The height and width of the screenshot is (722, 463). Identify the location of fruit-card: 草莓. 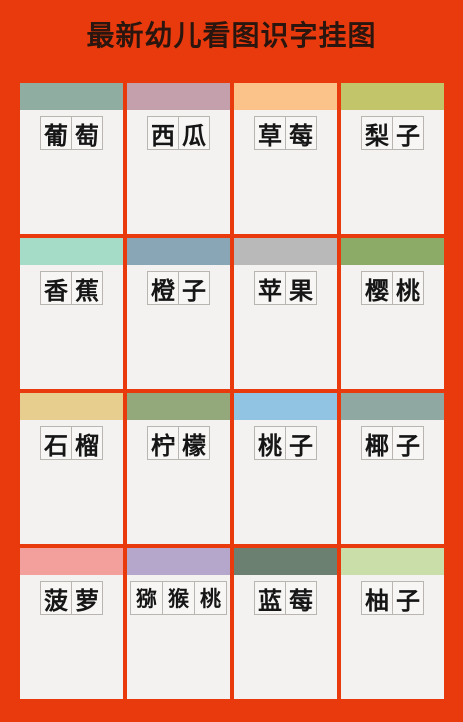
(285, 158).